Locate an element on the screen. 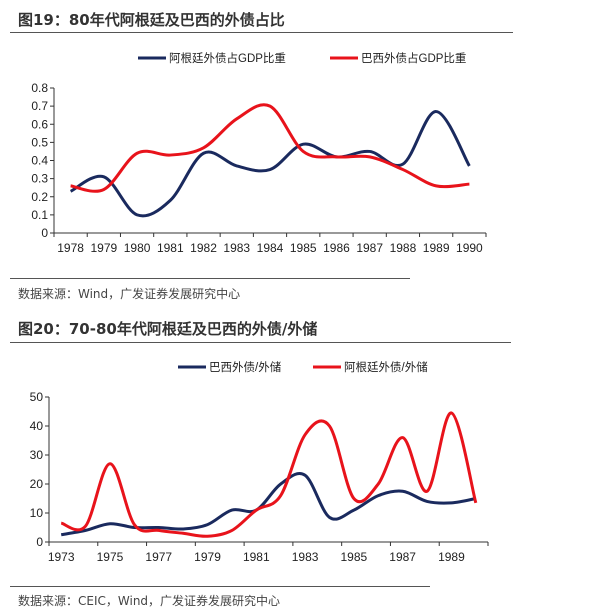  y-tick-label: 0.5 is located at coordinates (39, 142).